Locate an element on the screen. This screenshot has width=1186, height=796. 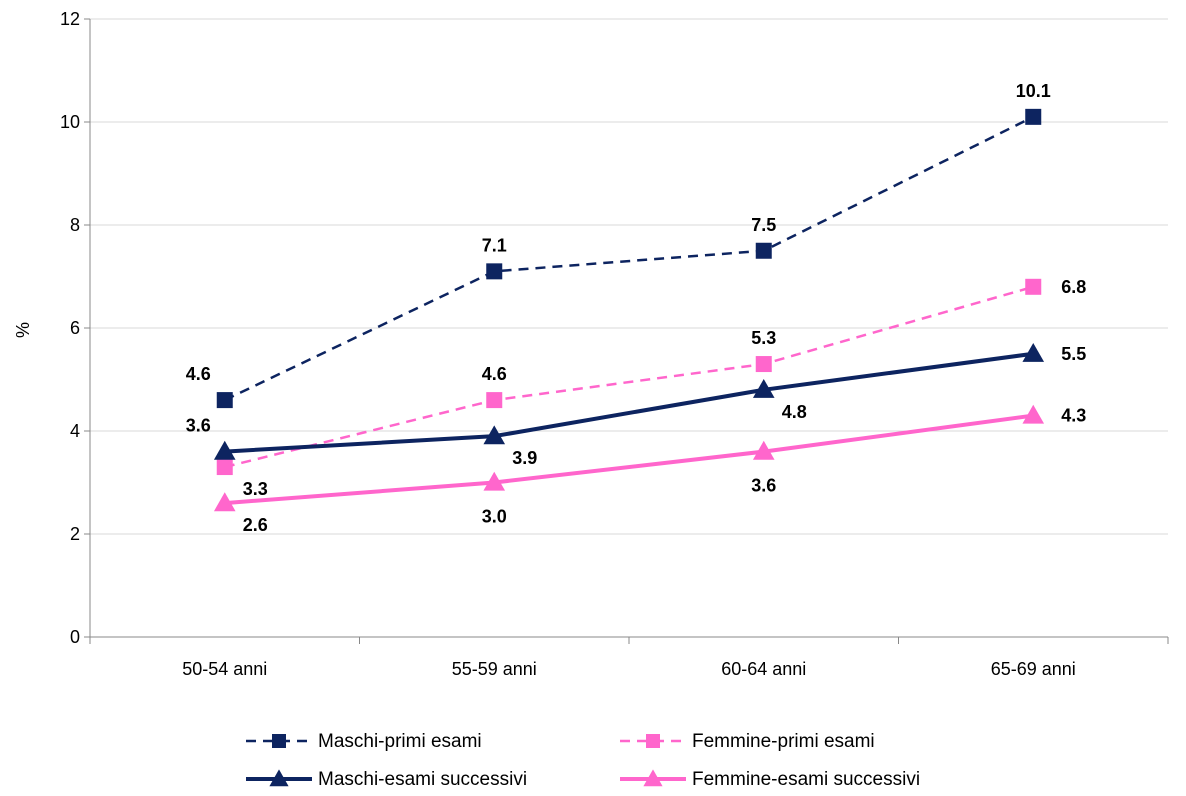
data-label: 4.8 is located at coordinates (794, 412).